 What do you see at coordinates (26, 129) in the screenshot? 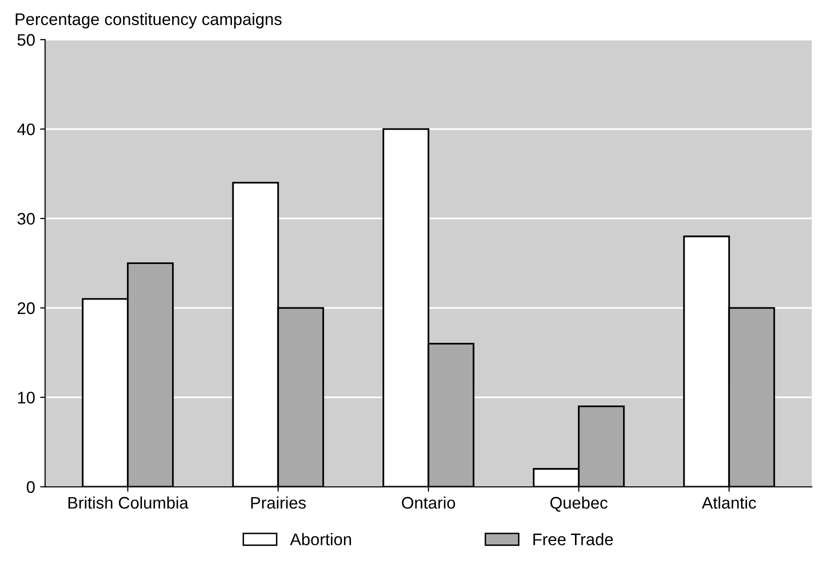
I see `y-tick-label: 40` at bounding box center [26, 129].